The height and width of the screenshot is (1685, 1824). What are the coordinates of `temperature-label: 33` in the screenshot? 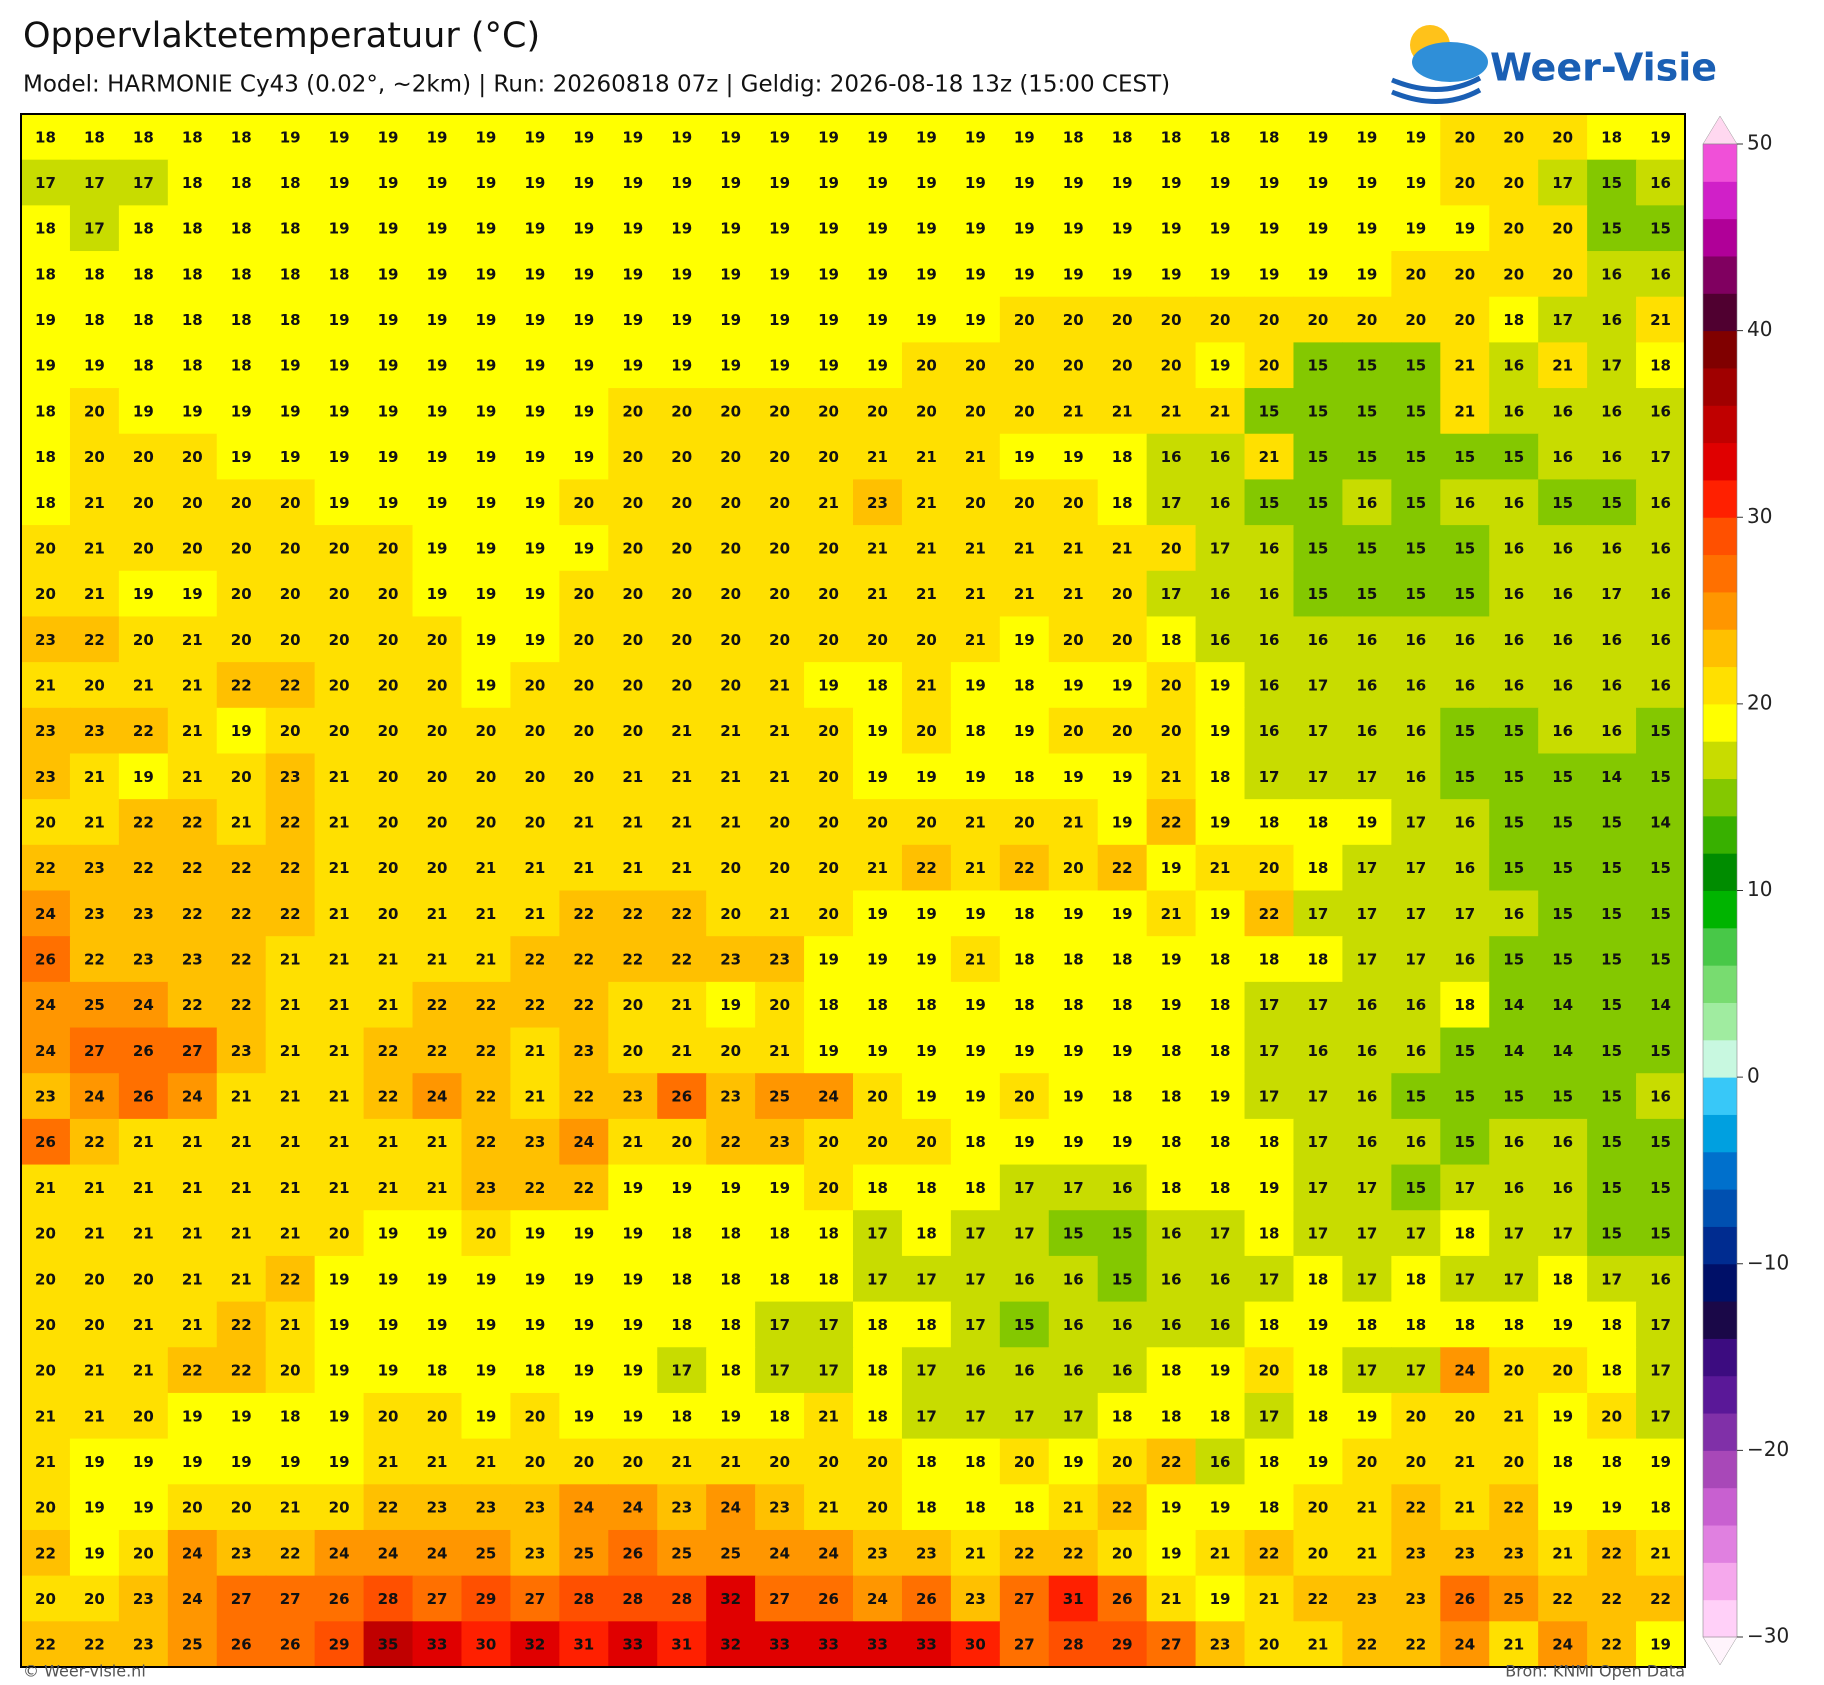 It's located at (877, 1645).